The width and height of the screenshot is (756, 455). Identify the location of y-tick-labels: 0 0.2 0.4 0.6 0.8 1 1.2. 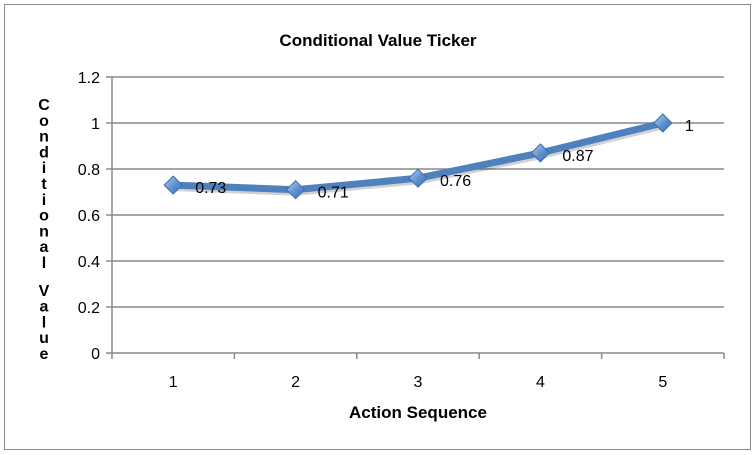
(89, 216).